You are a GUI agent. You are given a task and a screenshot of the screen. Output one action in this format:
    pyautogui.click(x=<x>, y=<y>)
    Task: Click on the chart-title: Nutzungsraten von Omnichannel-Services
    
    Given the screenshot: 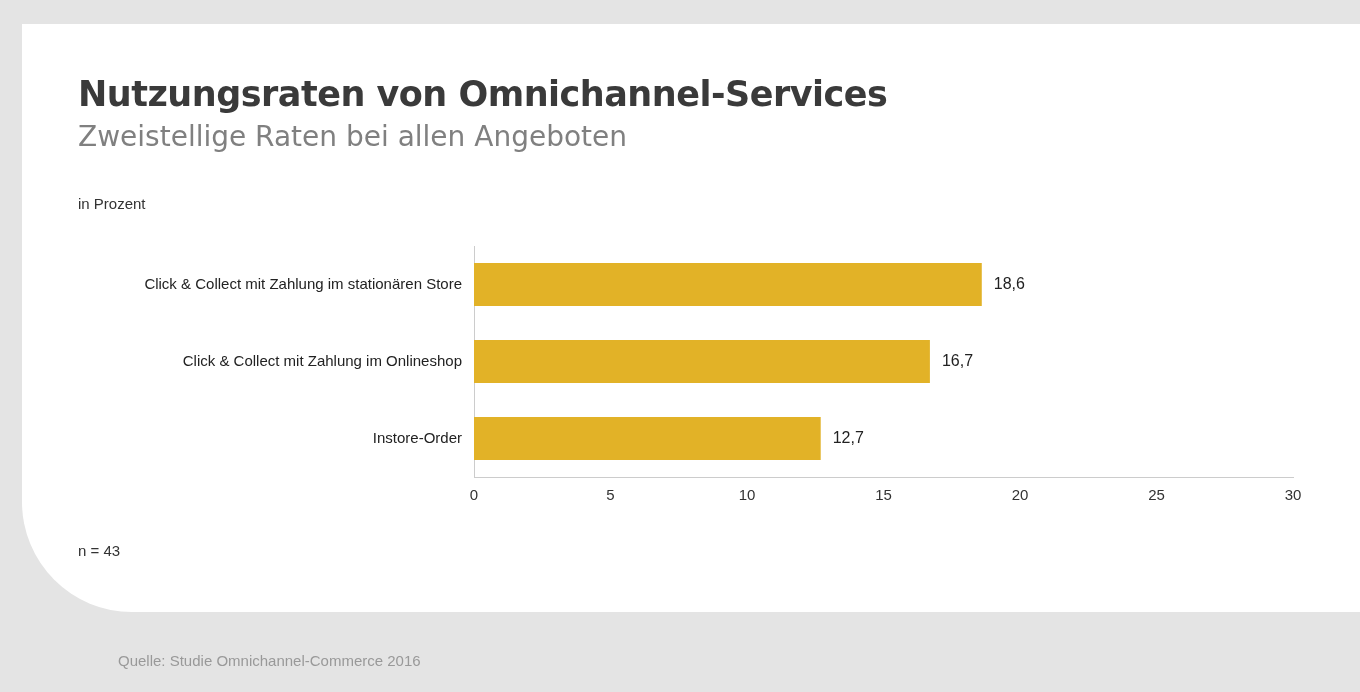 What is the action you would take?
    pyautogui.click(x=483, y=94)
    